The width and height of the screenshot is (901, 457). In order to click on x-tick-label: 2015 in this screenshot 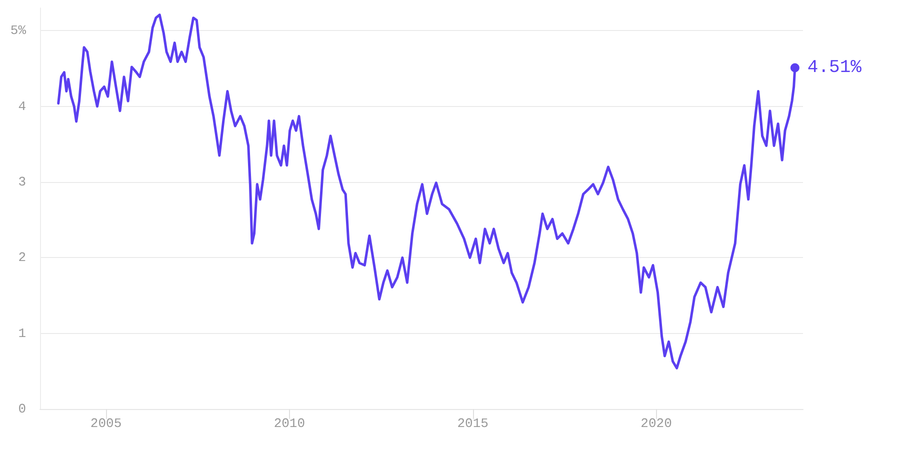, I will do `click(472, 423)`.